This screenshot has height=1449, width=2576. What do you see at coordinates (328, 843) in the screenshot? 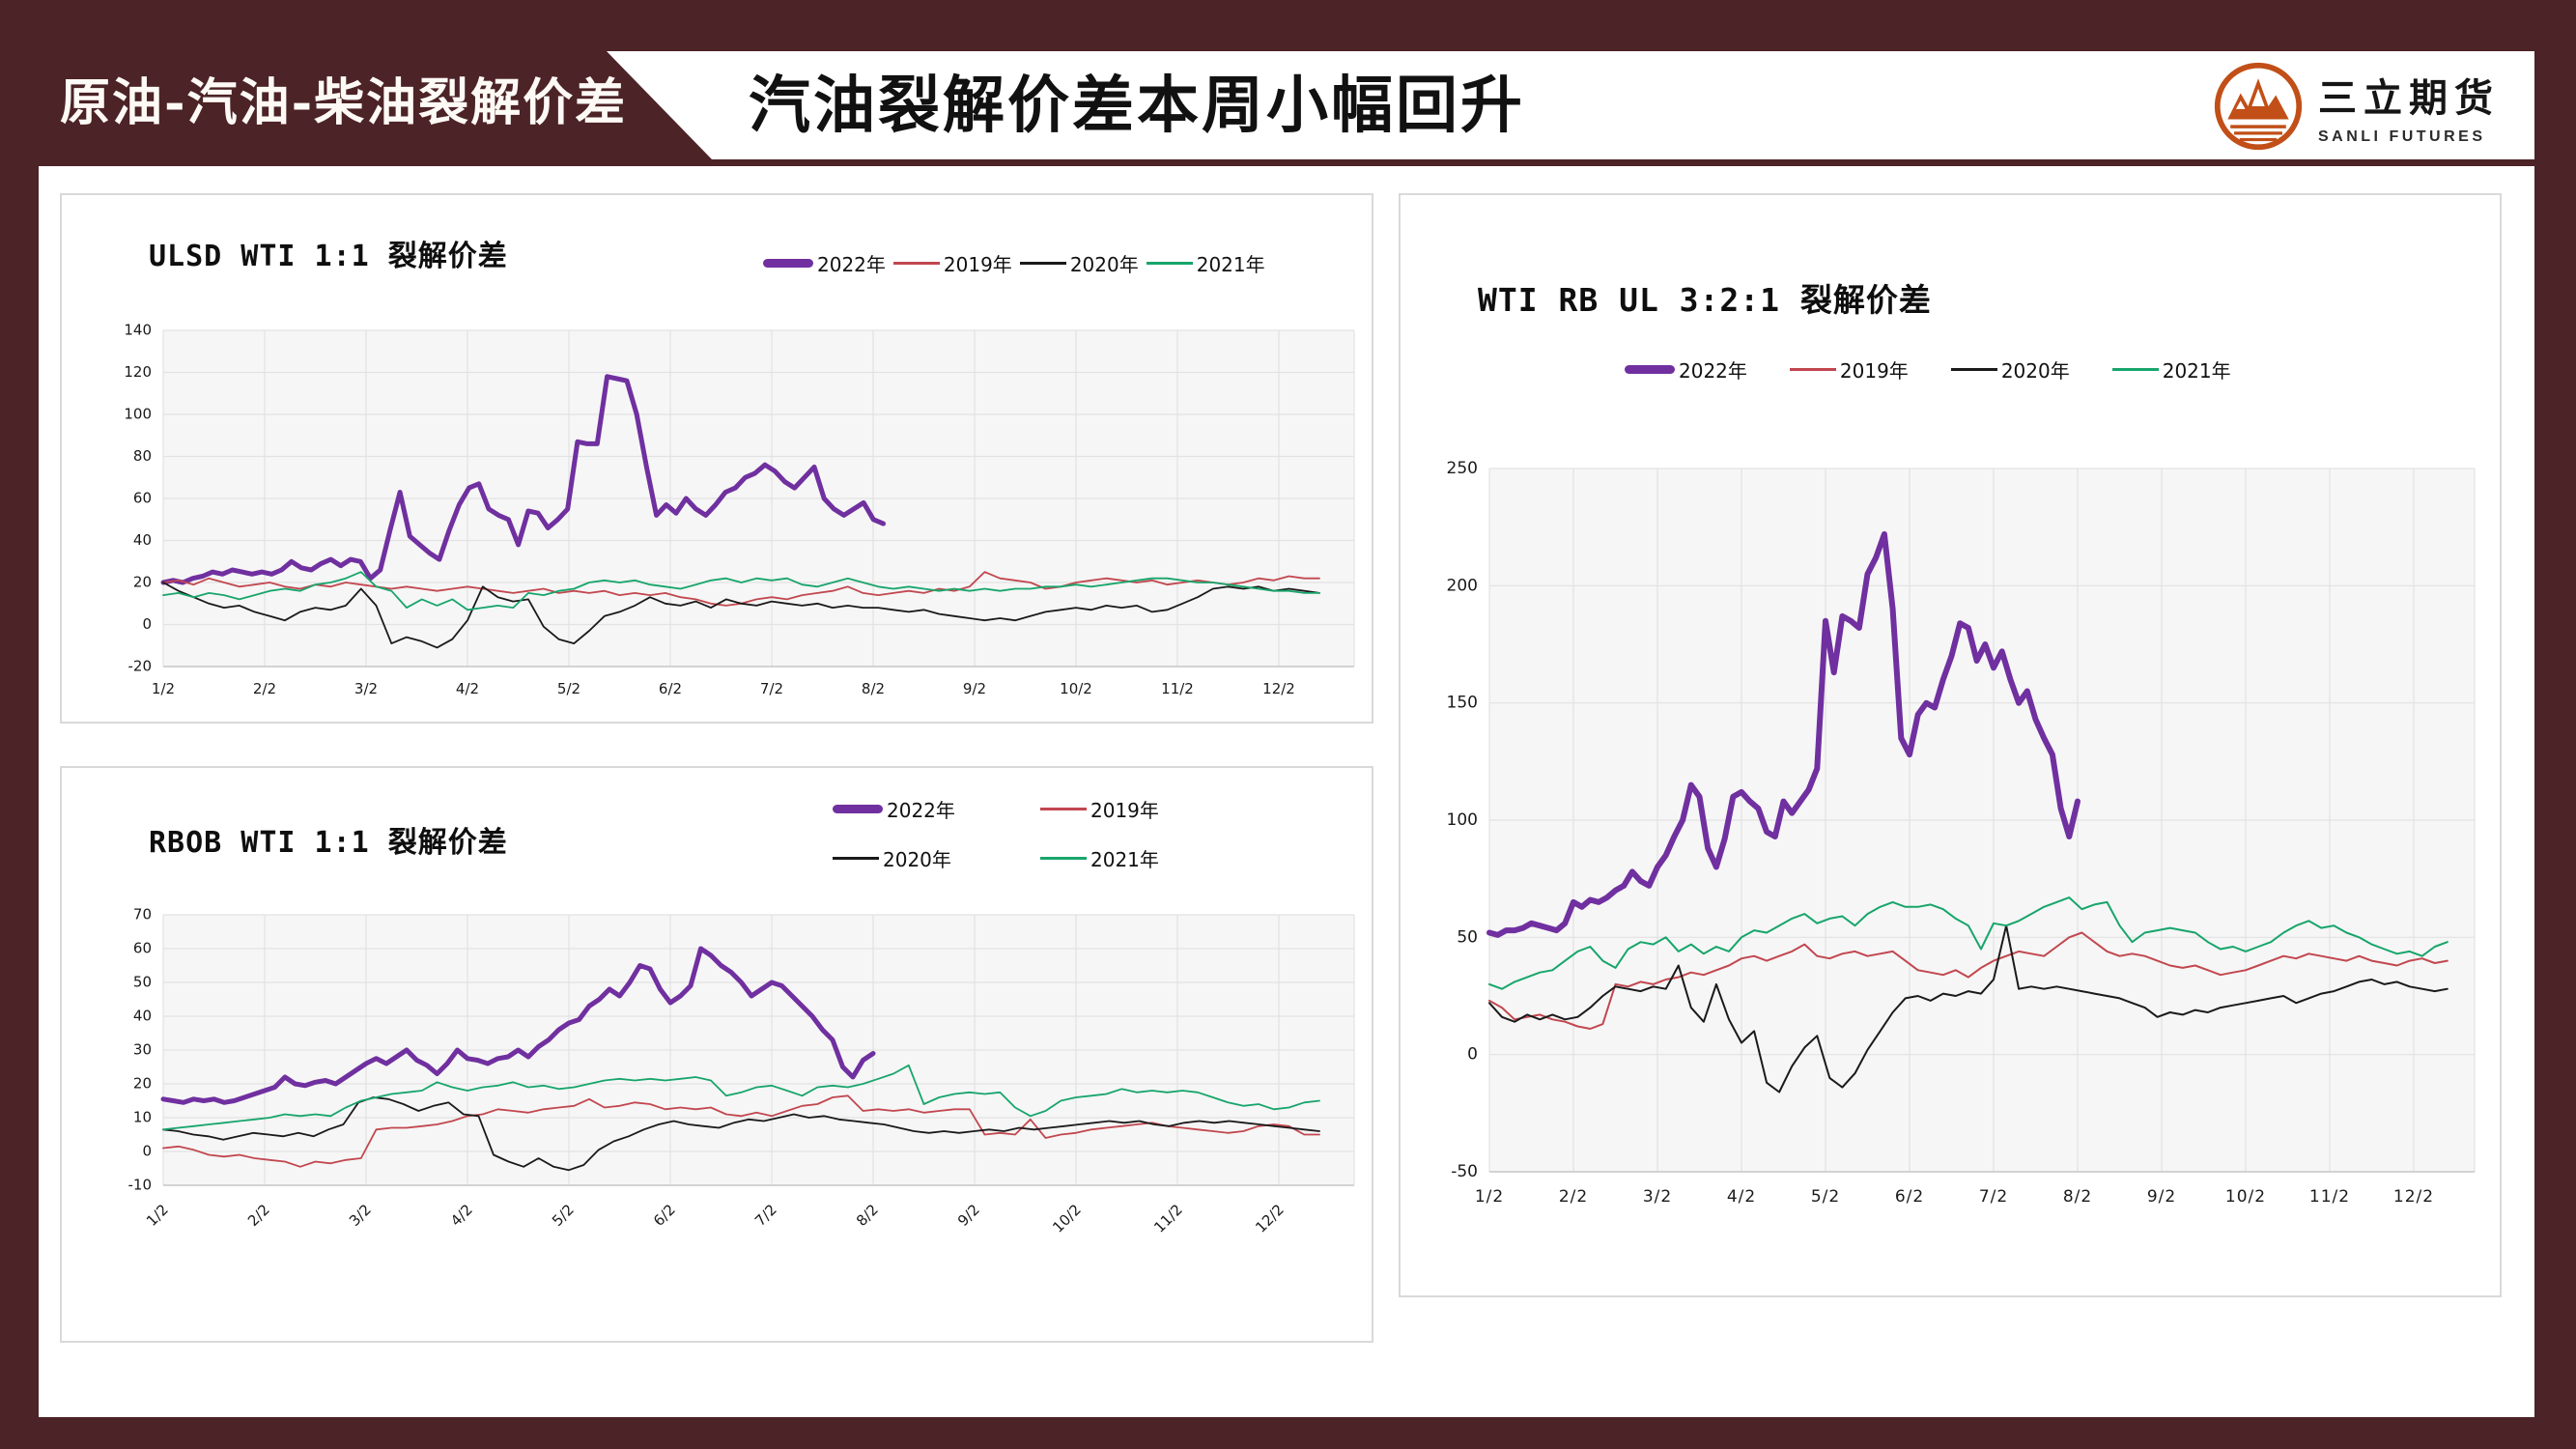
I see `chart-title-rbob: RBOB WTI 1:1 裂解价差` at bounding box center [328, 843].